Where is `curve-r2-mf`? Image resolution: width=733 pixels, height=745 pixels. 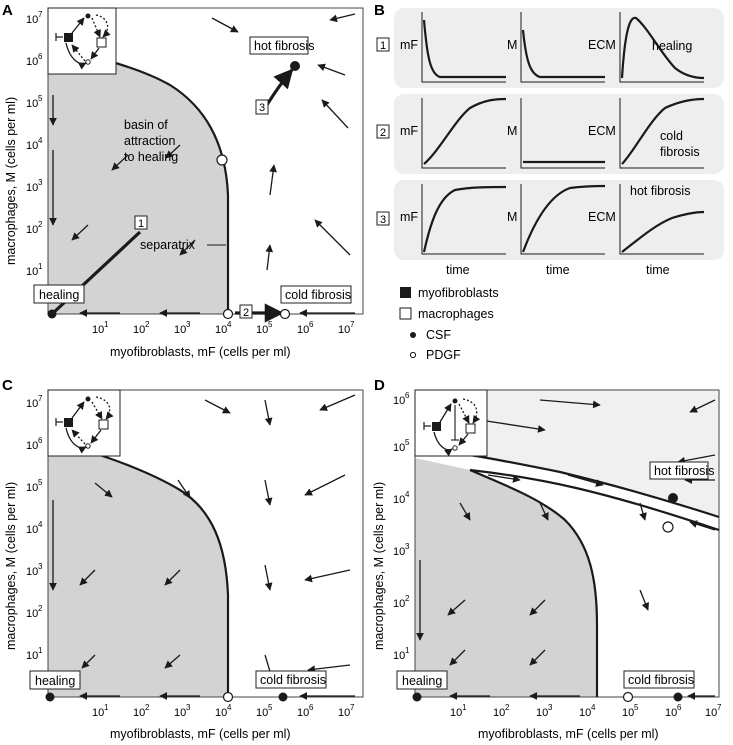
curve-r2-mf is located at coordinates (465, 131).